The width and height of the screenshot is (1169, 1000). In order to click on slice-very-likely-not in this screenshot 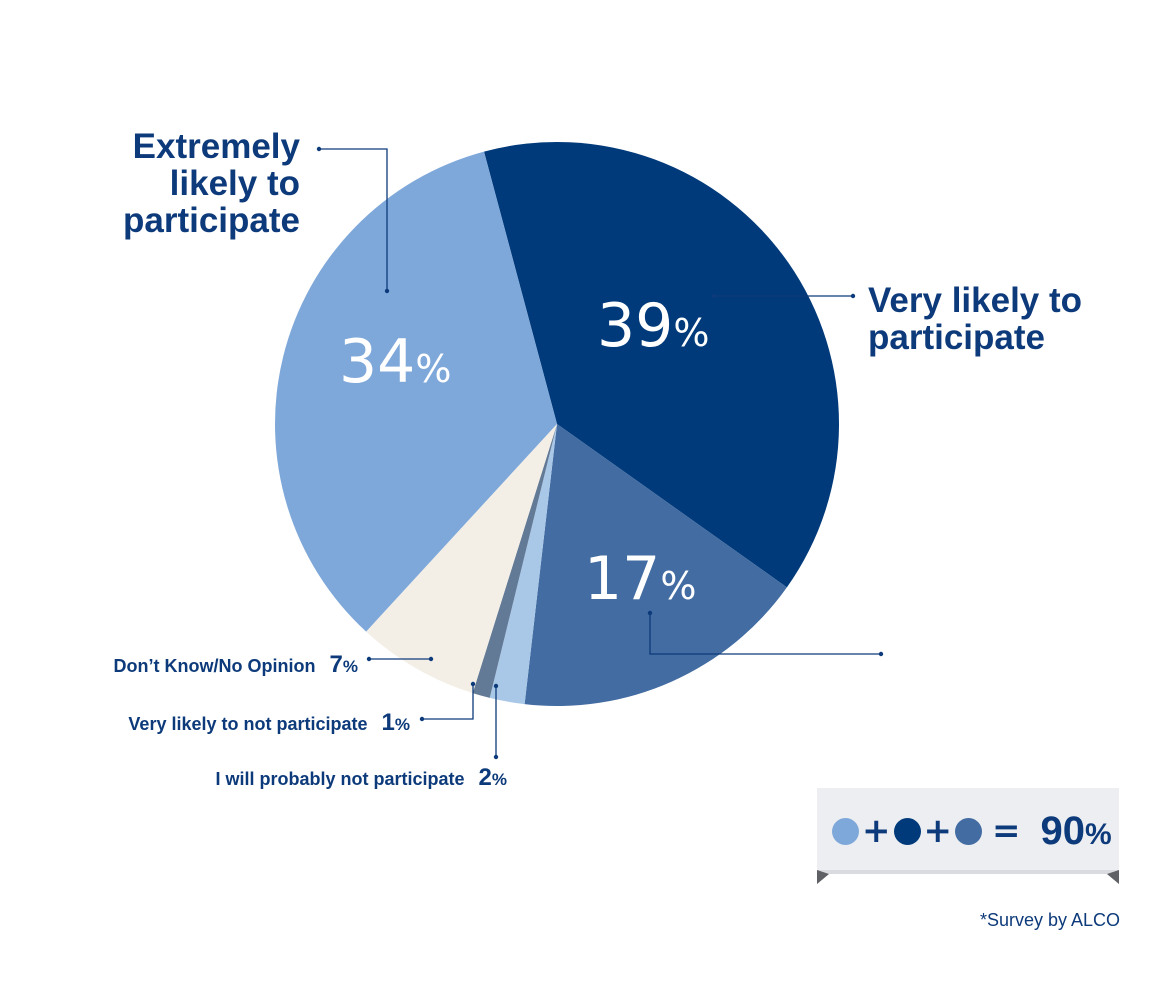, I will do `click(514, 561)`.